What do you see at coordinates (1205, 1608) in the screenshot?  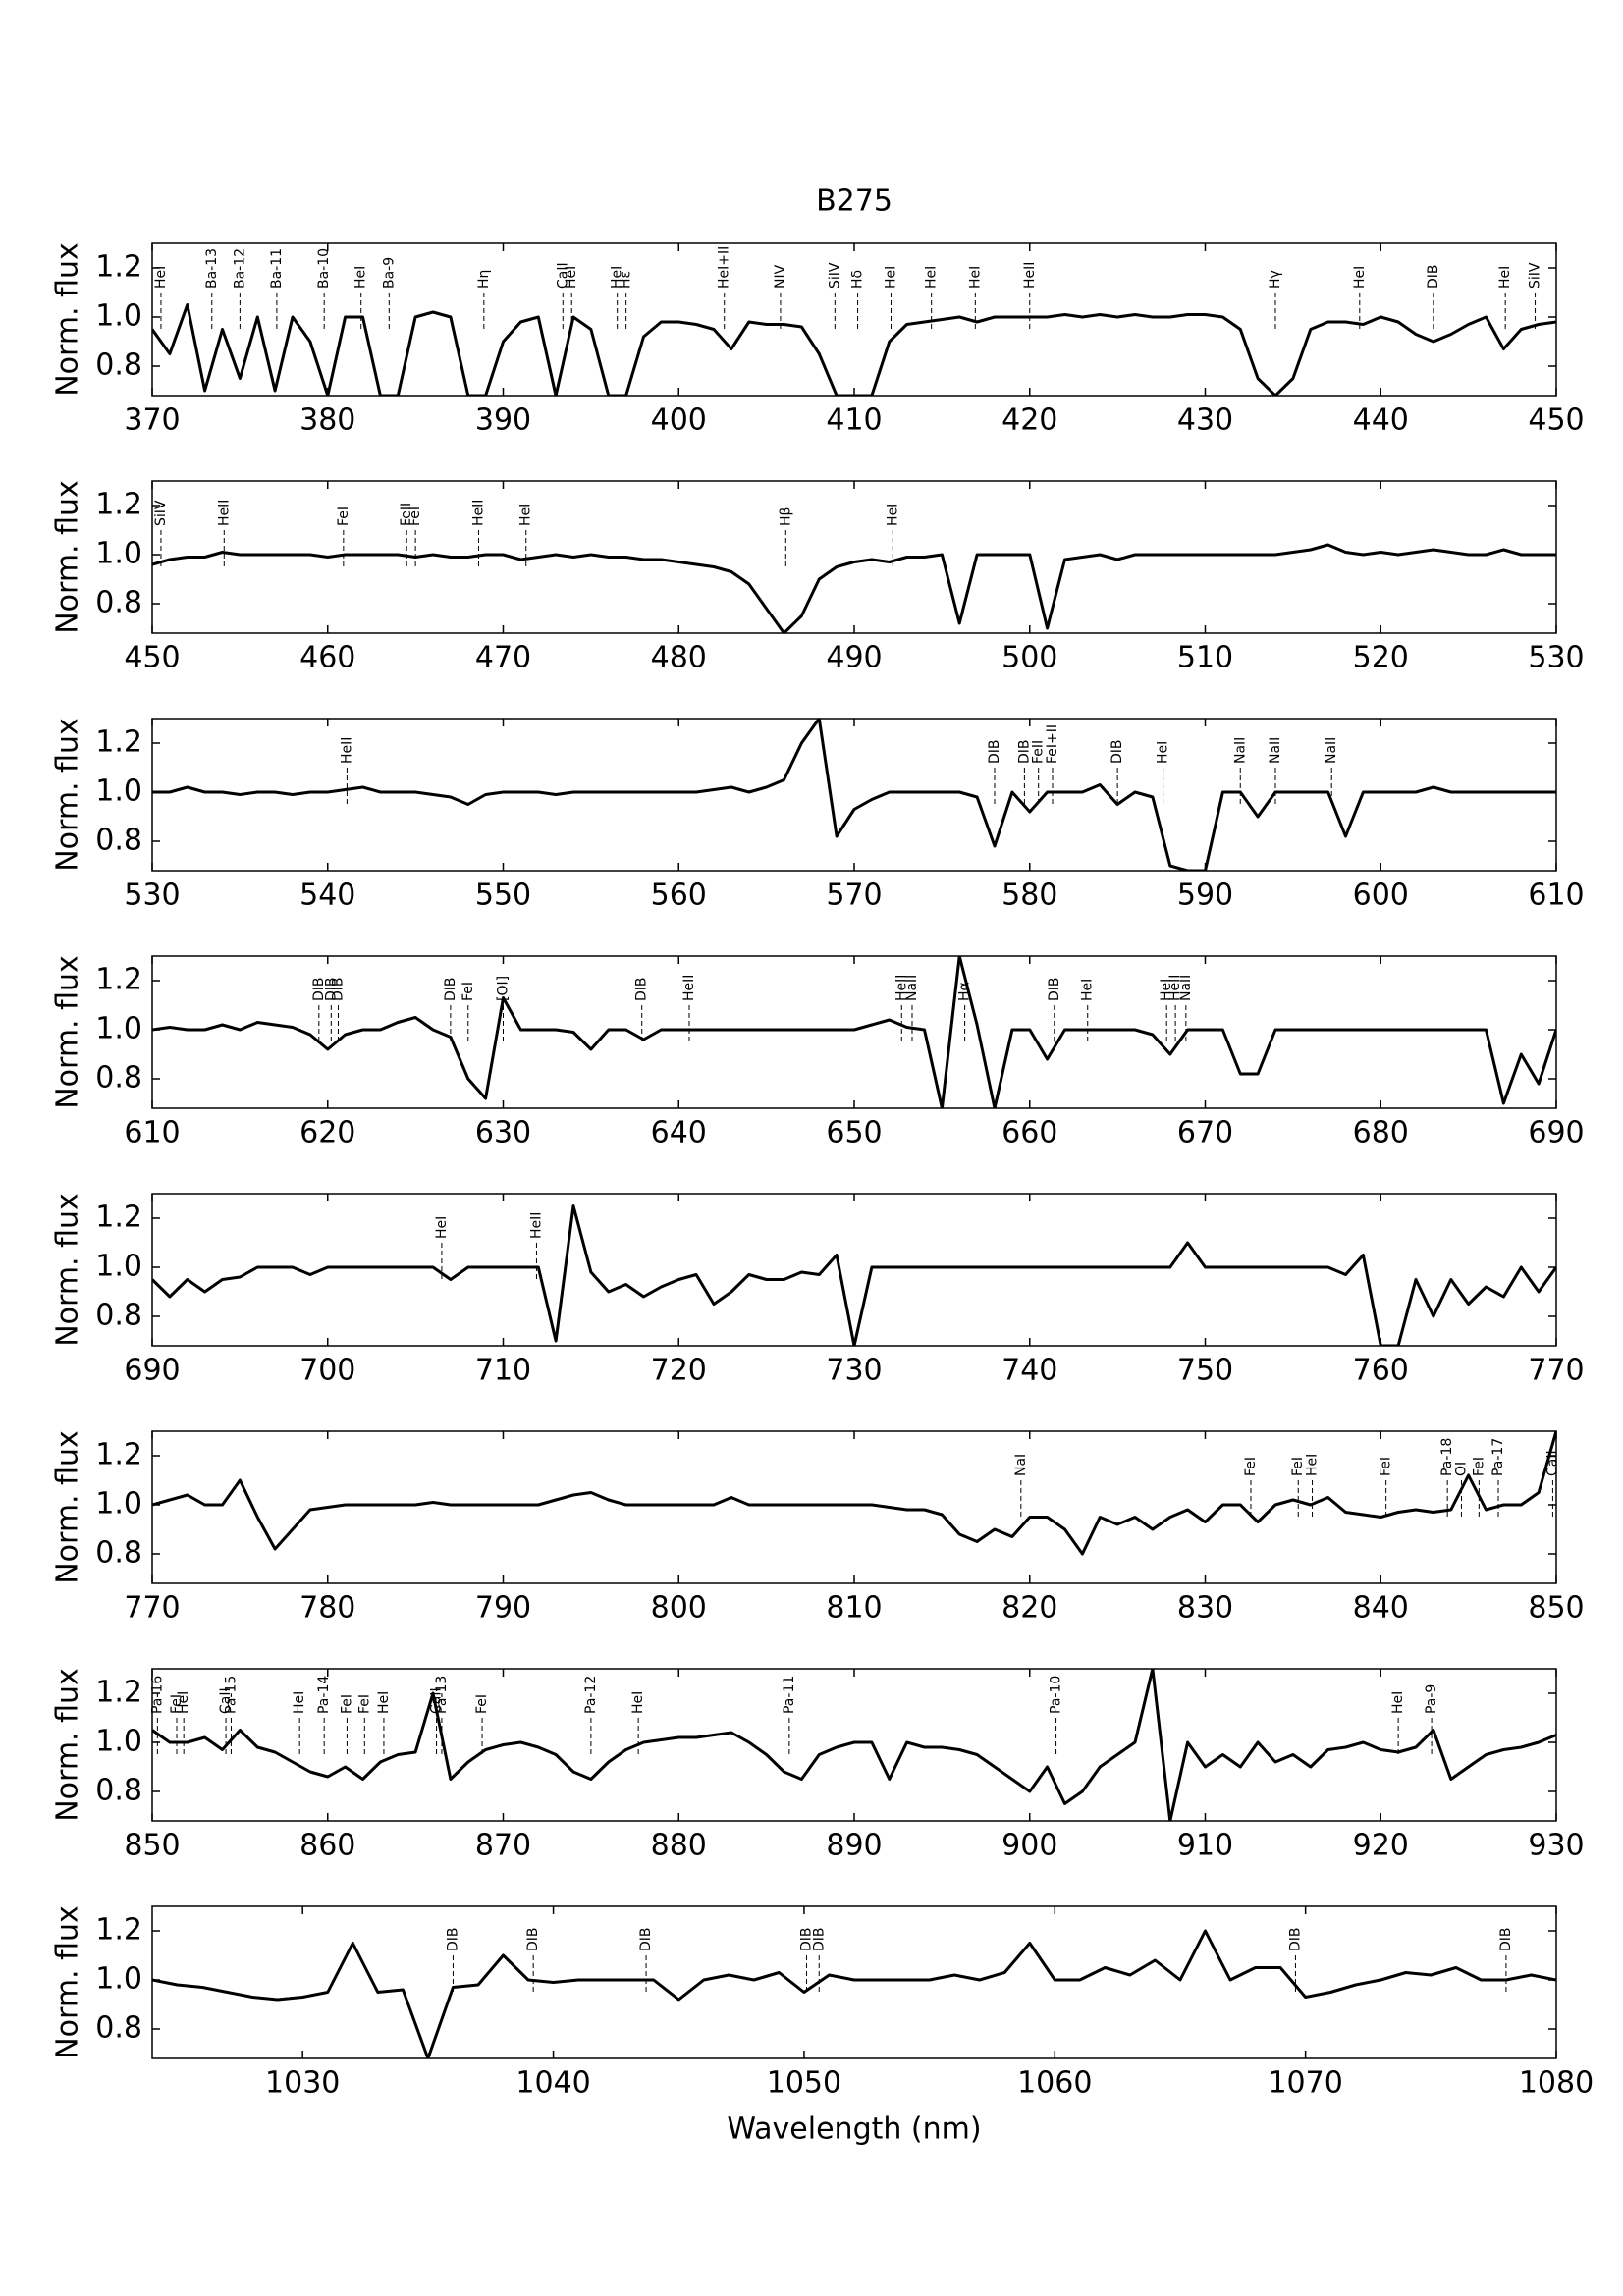 I see `x-tick-label: 830` at bounding box center [1205, 1608].